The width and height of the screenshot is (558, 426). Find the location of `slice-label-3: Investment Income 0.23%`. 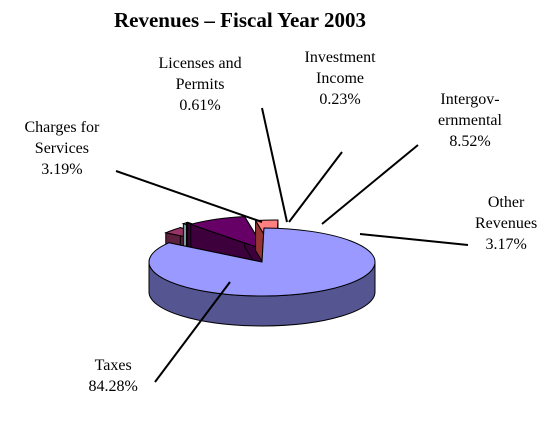

slice-label-3: Investment Income 0.23% is located at coordinates (340, 78).